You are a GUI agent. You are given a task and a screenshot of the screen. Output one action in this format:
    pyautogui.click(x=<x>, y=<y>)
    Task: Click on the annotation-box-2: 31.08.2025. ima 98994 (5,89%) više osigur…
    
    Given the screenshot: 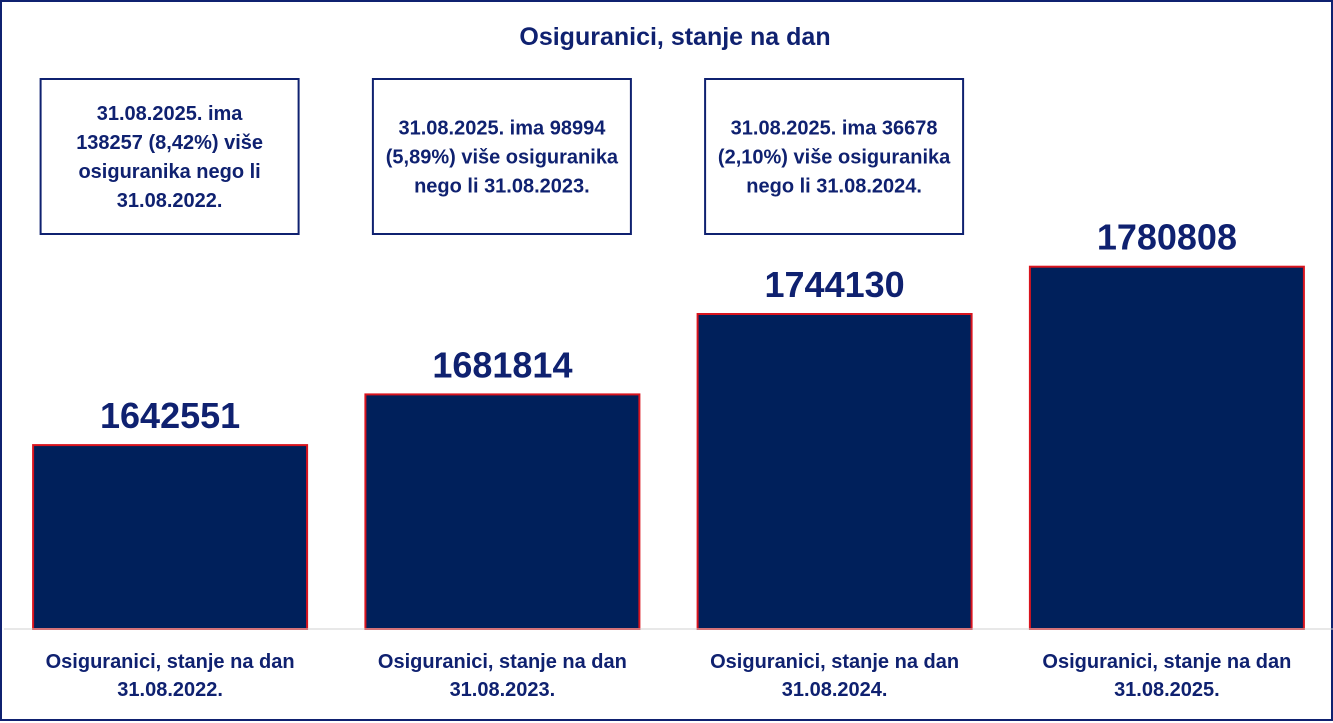 What is the action you would take?
    pyautogui.click(x=501, y=156)
    